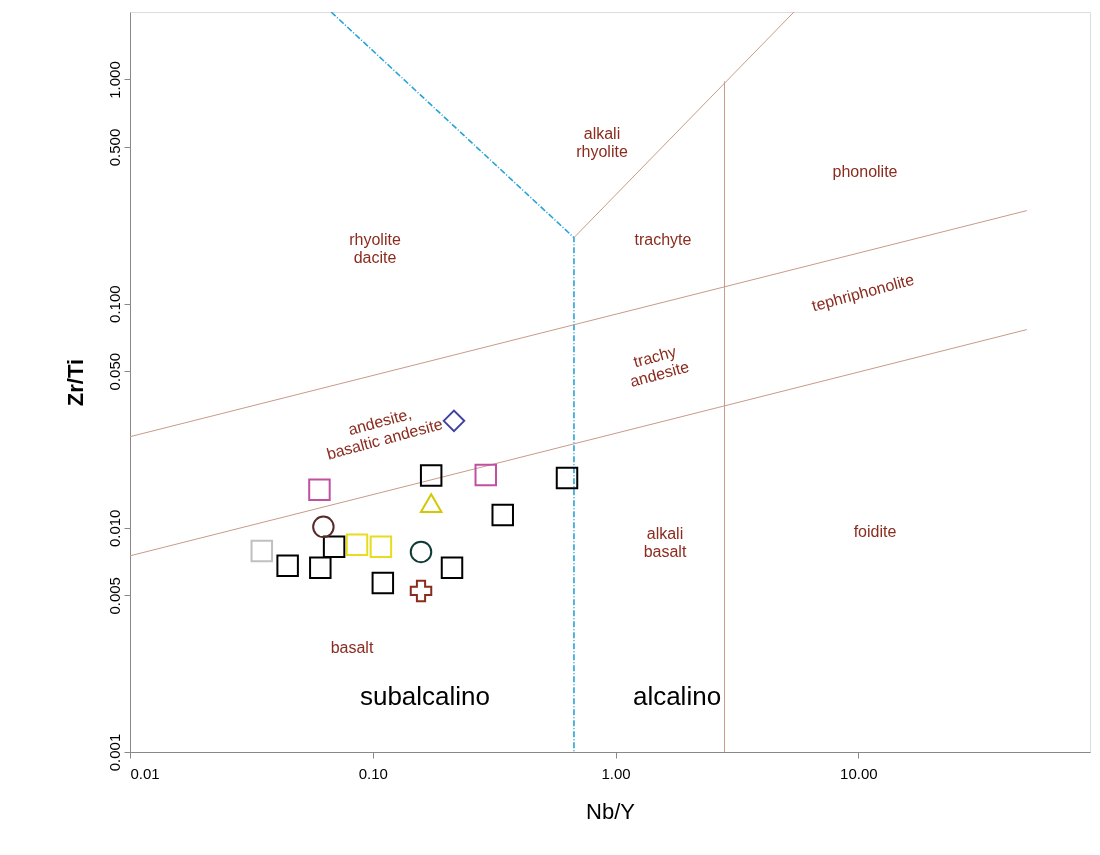 This screenshot has width=1100, height=855. What do you see at coordinates (145, 773) in the screenshot?
I see `x-tick-label: 0.01` at bounding box center [145, 773].